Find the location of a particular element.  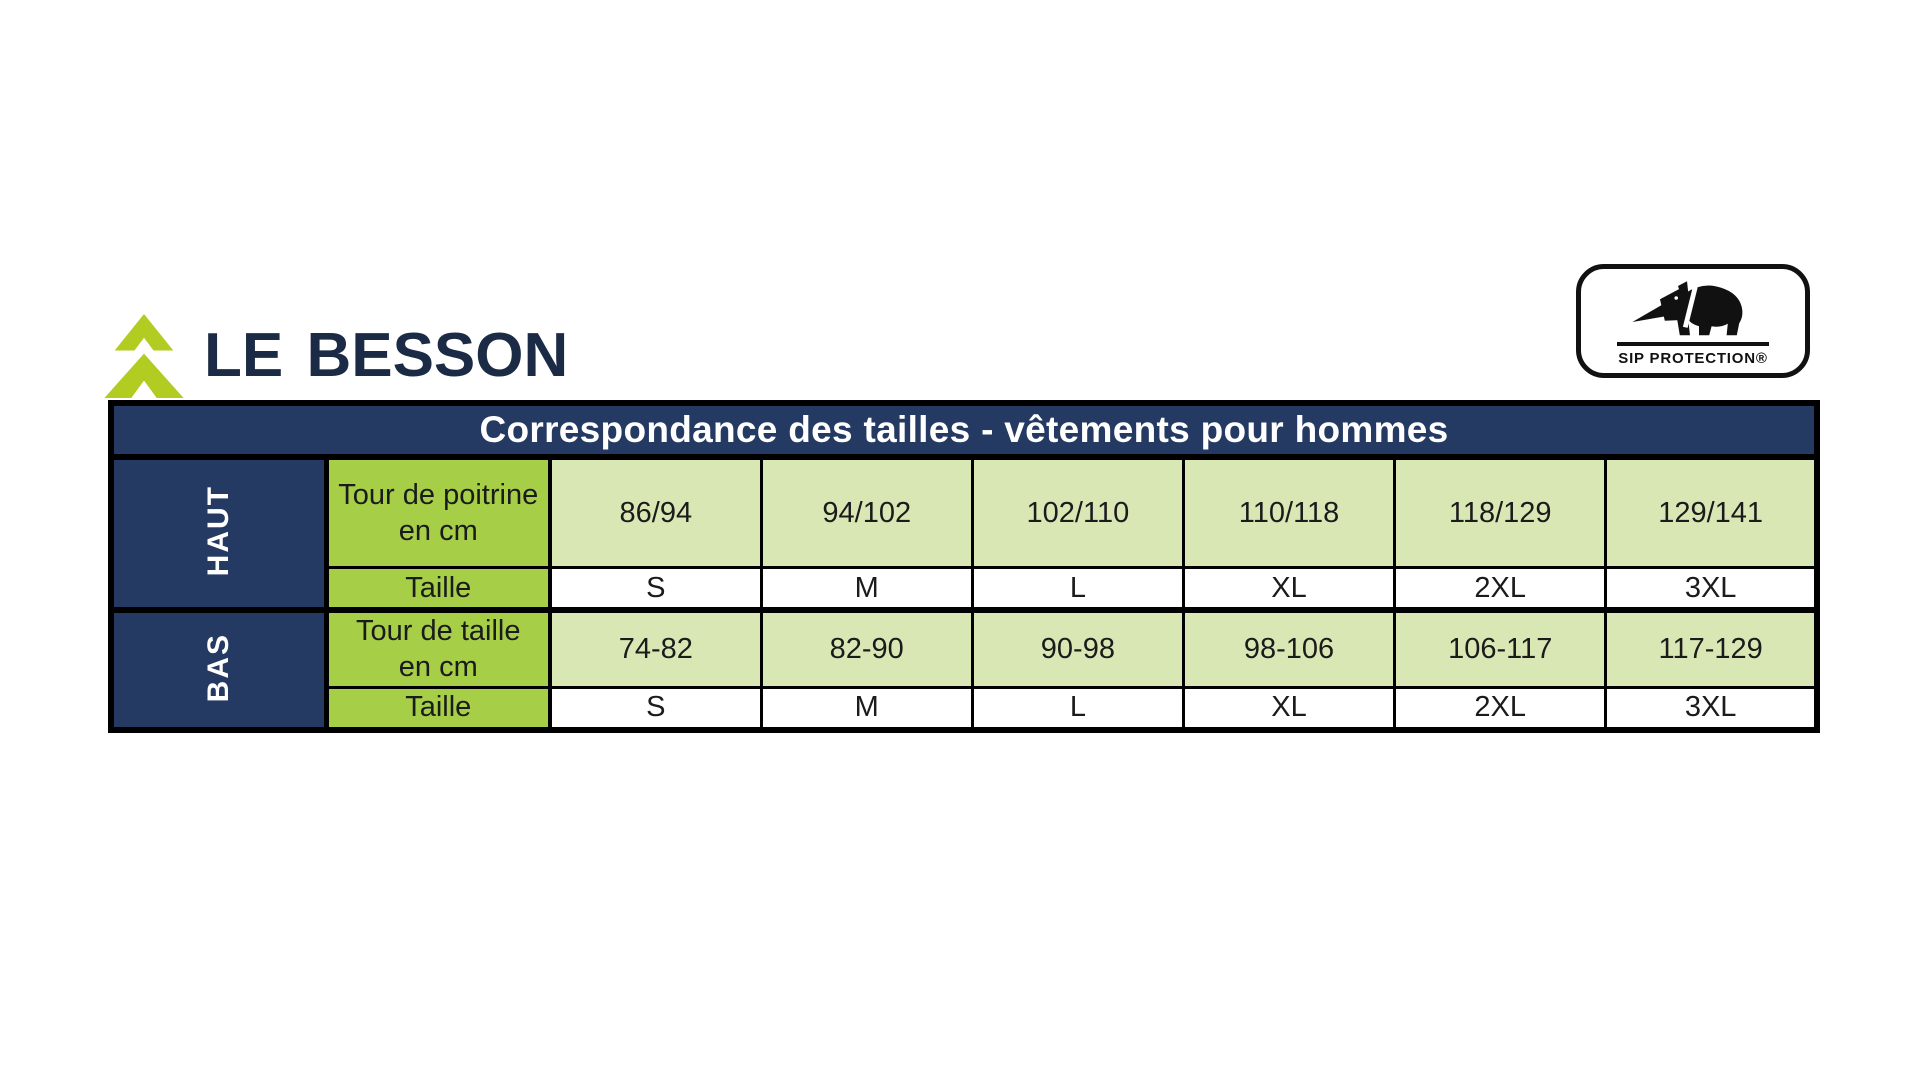

measure-value: 82-90 is located at coordinates (866, 648).